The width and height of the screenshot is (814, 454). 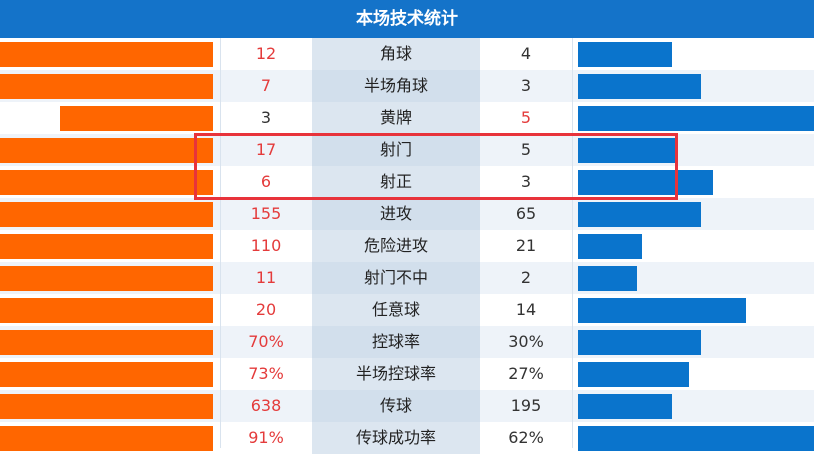 I want to click on stat-row: 91% 传球成功率 62%, so click(x=407, y=438).